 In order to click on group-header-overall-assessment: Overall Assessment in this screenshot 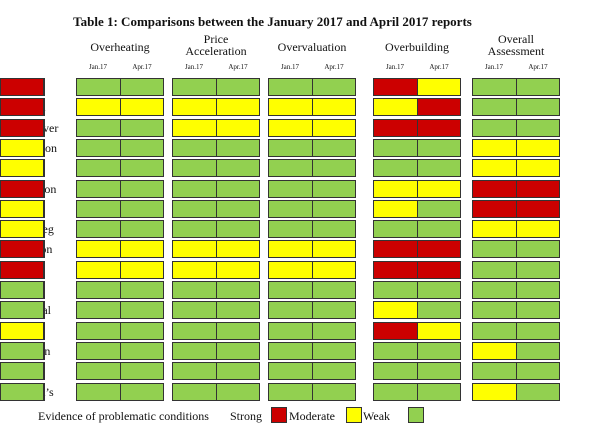, I will do `click(516, 45)`.